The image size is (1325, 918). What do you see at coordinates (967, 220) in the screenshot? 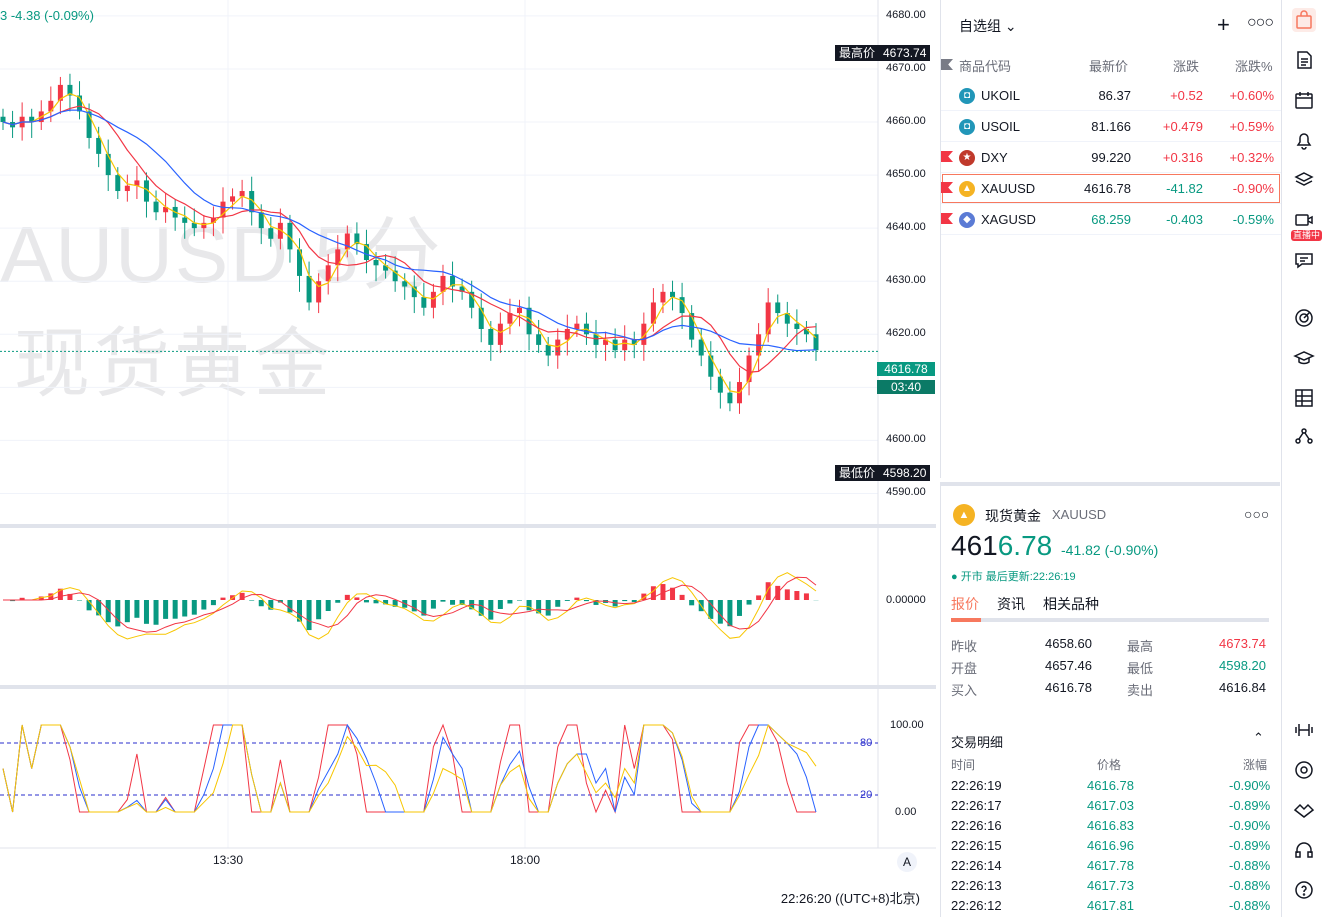
I see `silver-icon: ◆` at bounding box center [967, 220].